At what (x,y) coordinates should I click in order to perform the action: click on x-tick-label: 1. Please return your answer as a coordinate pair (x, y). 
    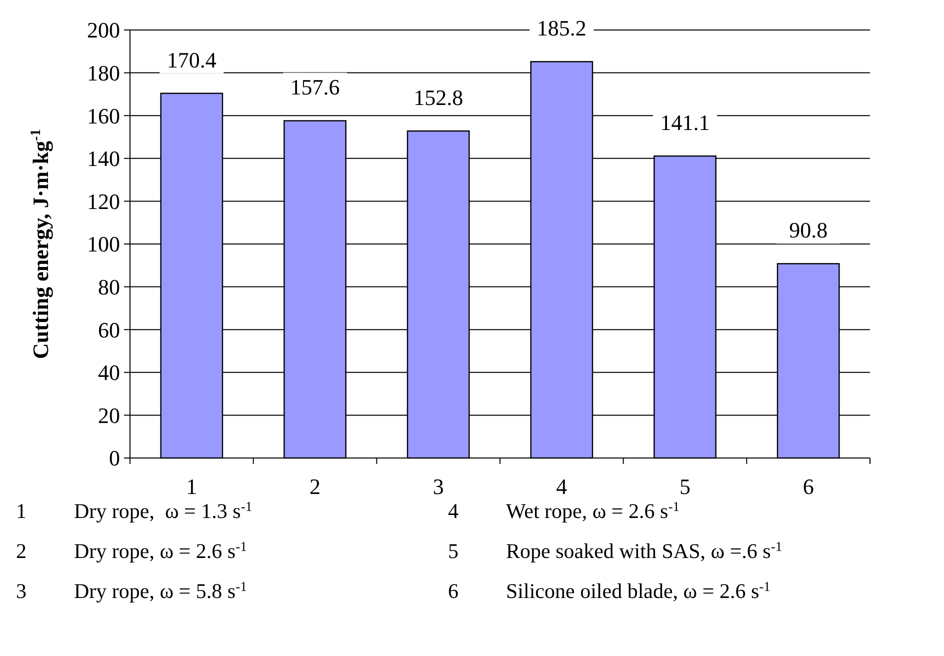
    Looking at the image, I should click on (192, 486).